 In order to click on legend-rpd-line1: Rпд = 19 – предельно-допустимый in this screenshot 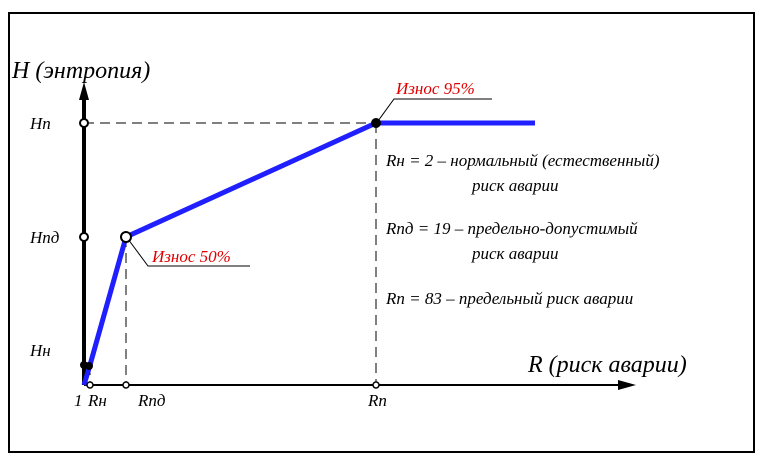, I will do `click(511, 228)`.